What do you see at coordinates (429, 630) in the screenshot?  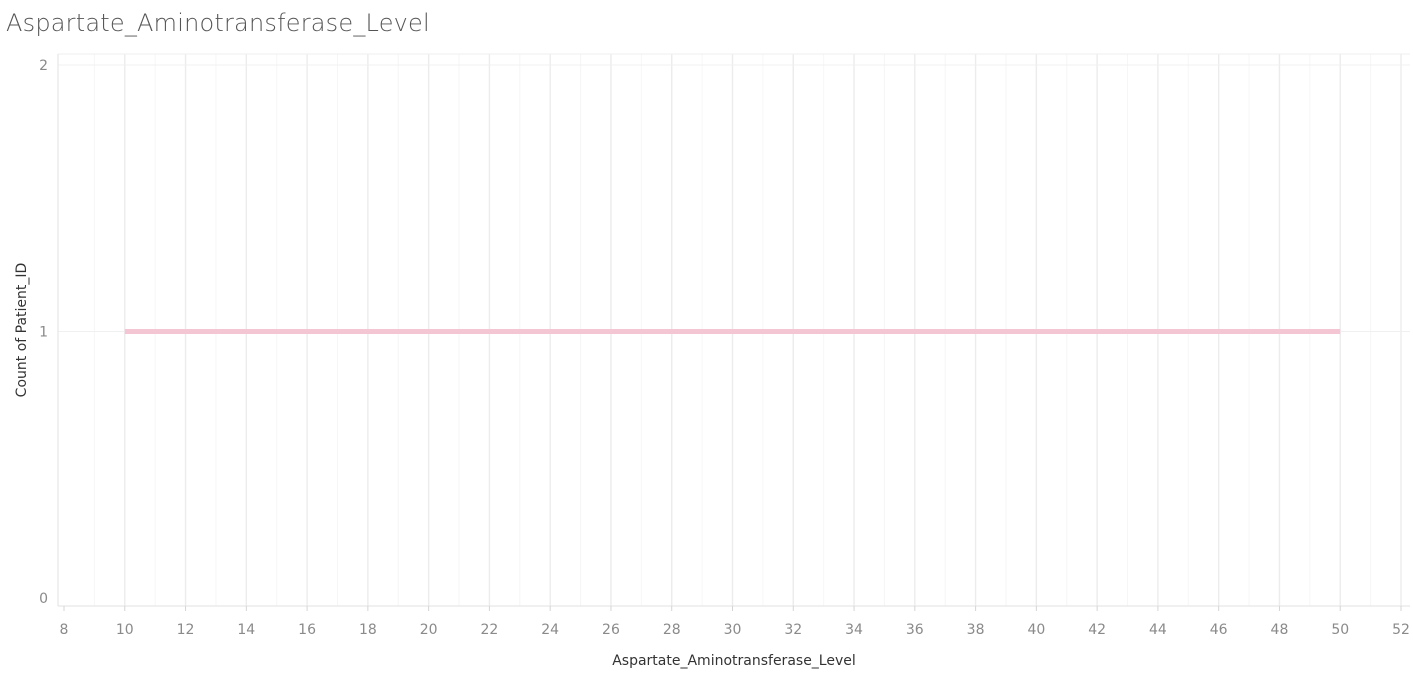 I see `x-tick-label: 20` at bounding box center [429, 630].